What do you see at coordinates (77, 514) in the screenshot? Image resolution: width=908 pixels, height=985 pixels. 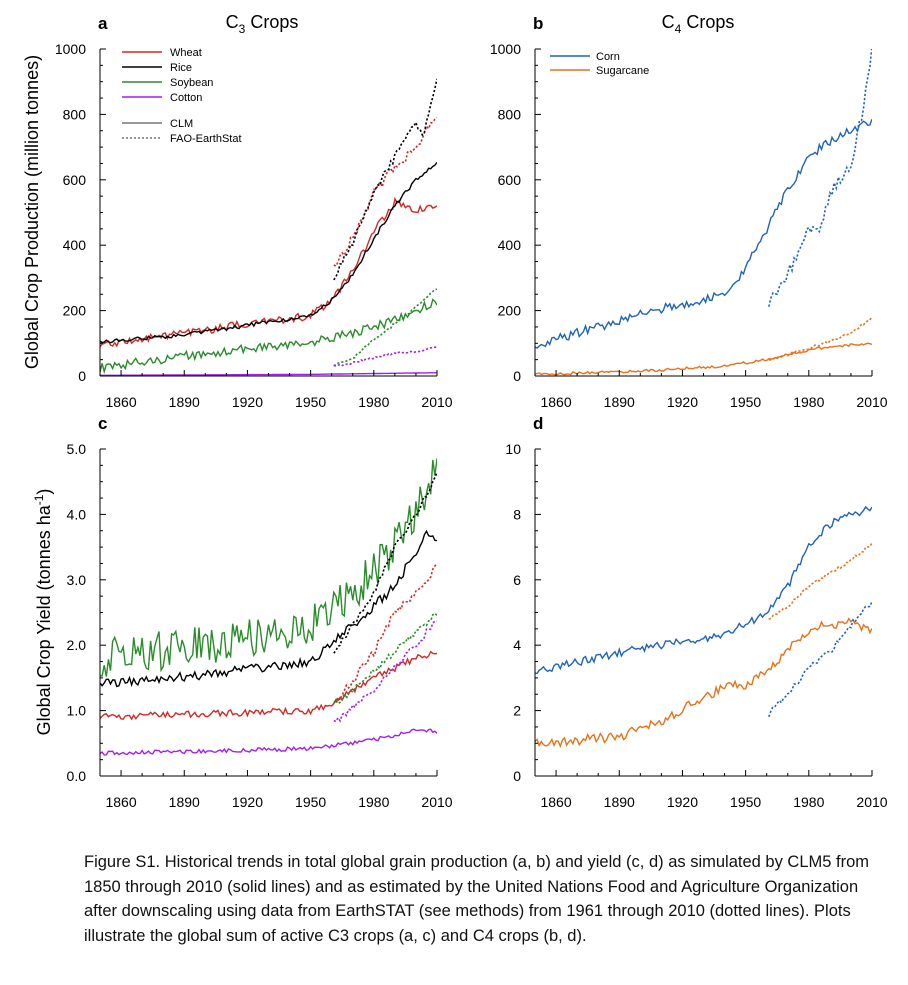 I see `y-tick-label: 4.0` at bounding box center [77, 514].